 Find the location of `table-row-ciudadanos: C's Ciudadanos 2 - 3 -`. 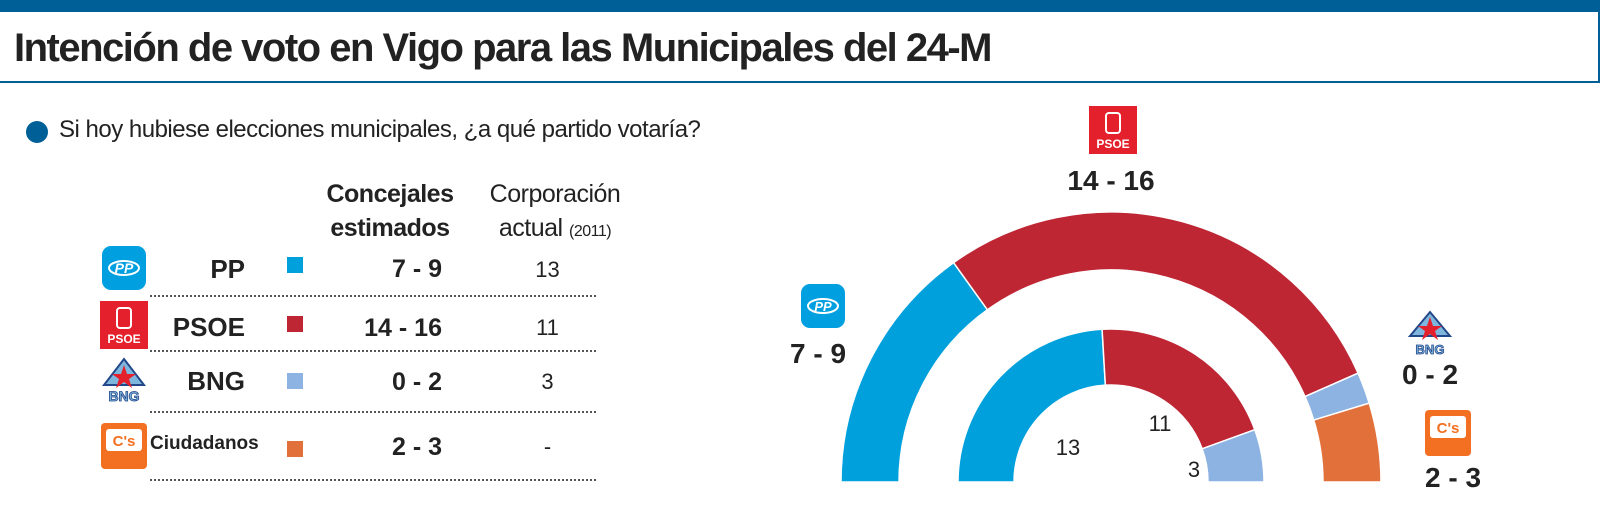

table-row-ciudadanos: C's Ciudadanos 2 - 3 - is located at coordinates (350, 447).